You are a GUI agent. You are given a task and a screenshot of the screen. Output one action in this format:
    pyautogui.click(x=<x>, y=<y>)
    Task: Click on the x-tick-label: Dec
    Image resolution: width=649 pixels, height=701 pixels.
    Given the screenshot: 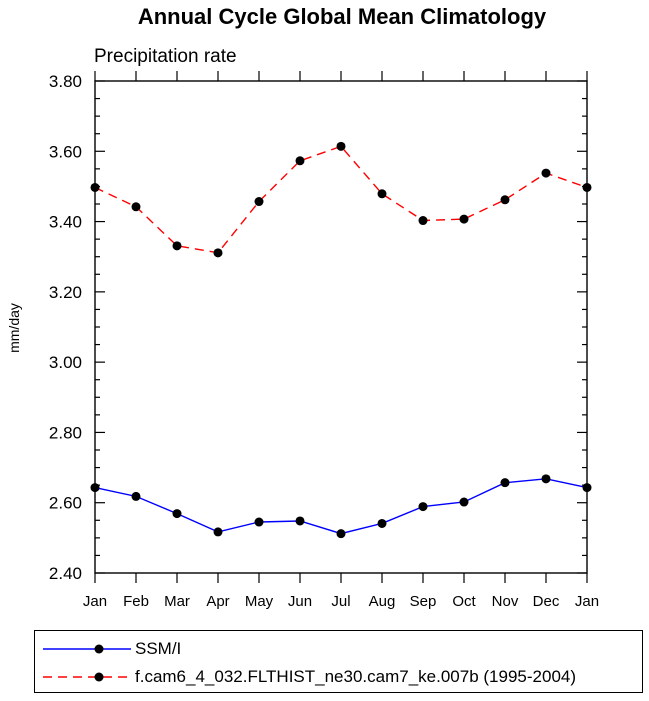 What is the action you would take?
    pyautogui.click(x=546, y=601)
    